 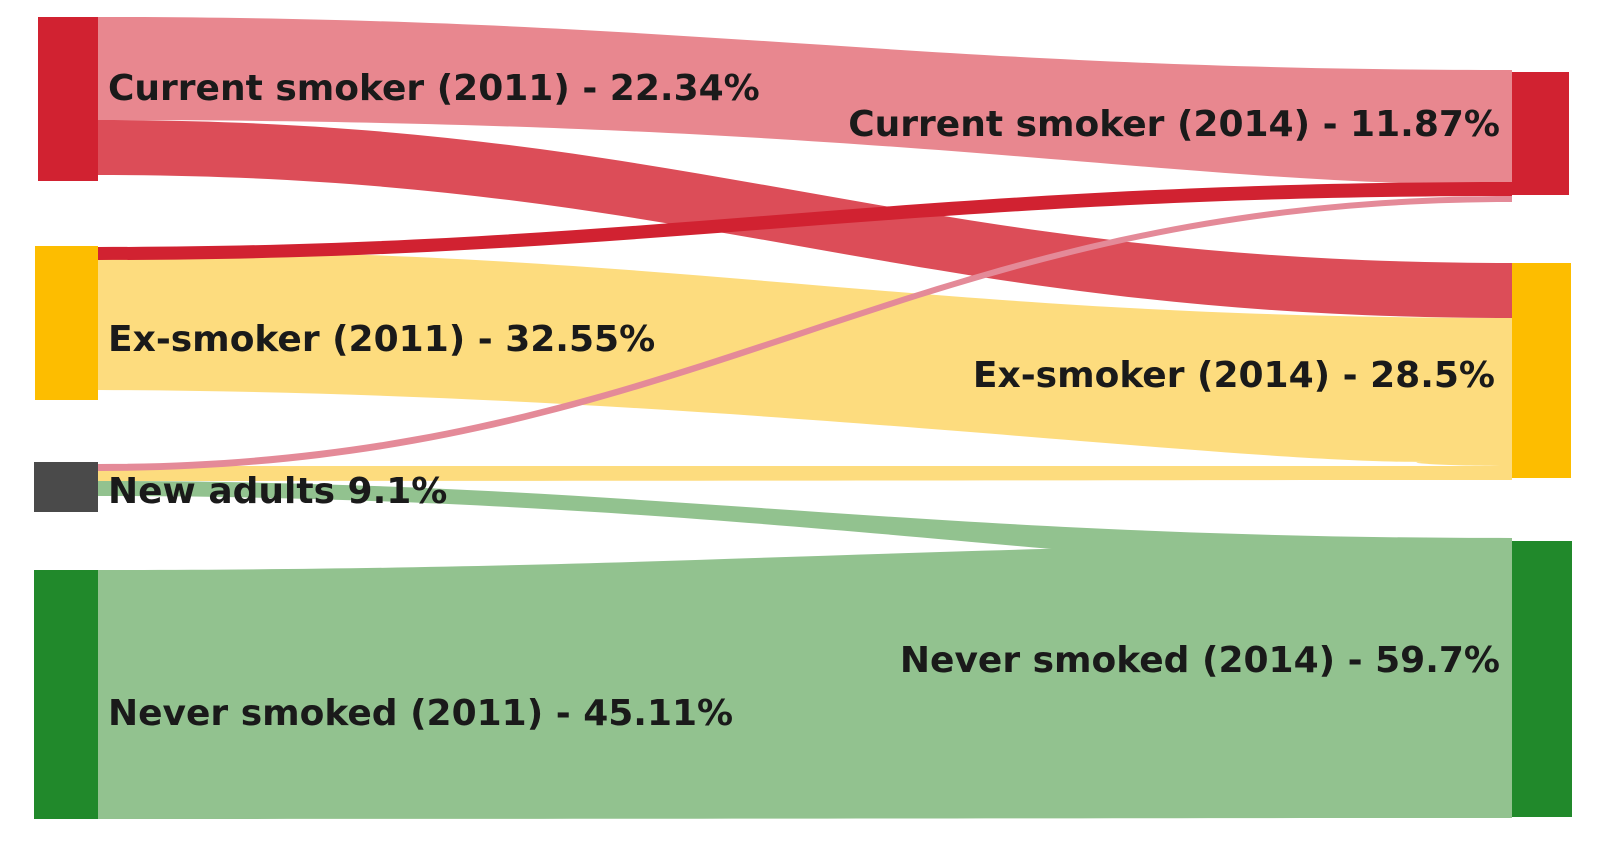 What do you see at coordinates (66, 694) in the screenshot?
I see `node-never-2011` at bounding box center [66, 694].